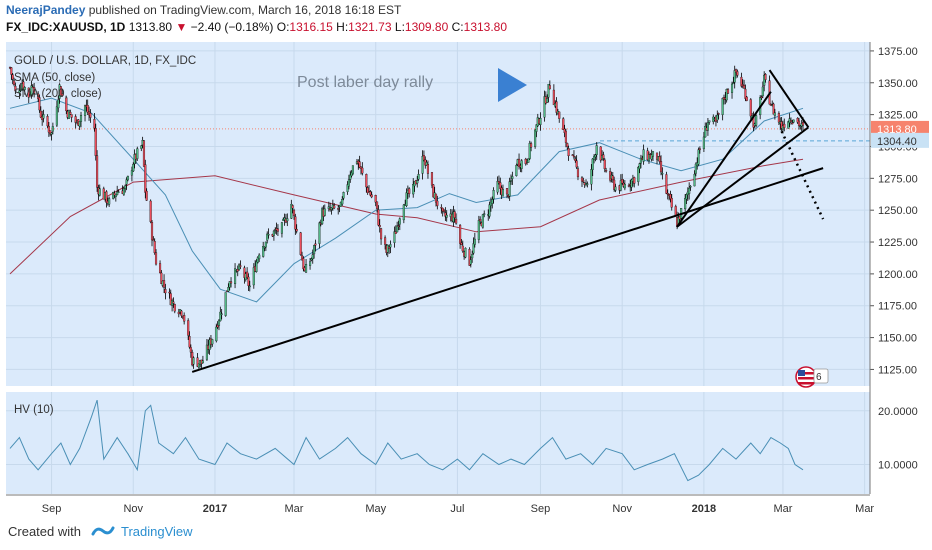 Image resolution: width=932 pixels, height=550 pixels. I want to click on ref-price-tag-label: 1304.40, so click(897, 142).